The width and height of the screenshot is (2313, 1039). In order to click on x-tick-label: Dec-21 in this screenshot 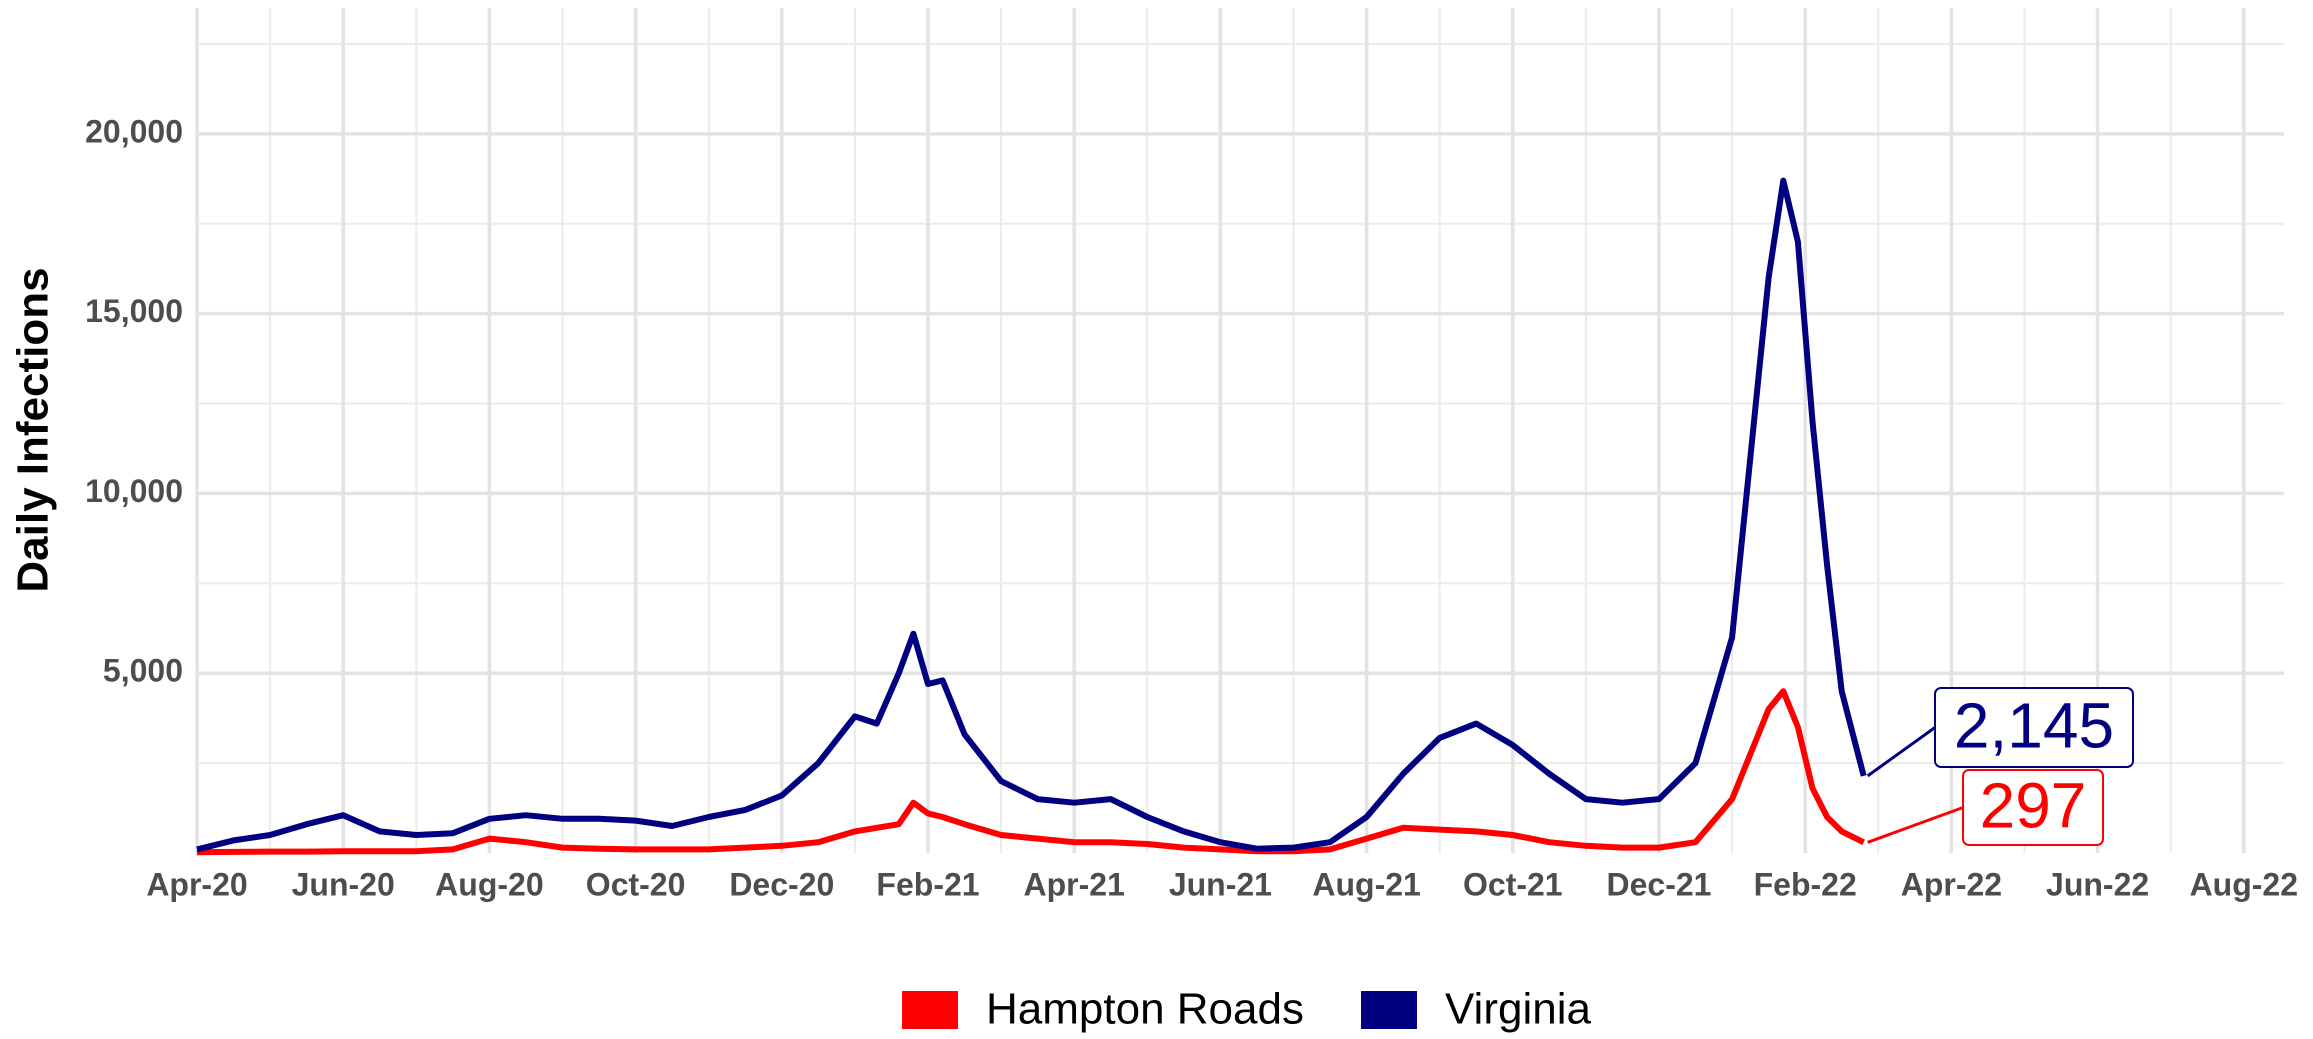, I will do `click(1659, 884)`.